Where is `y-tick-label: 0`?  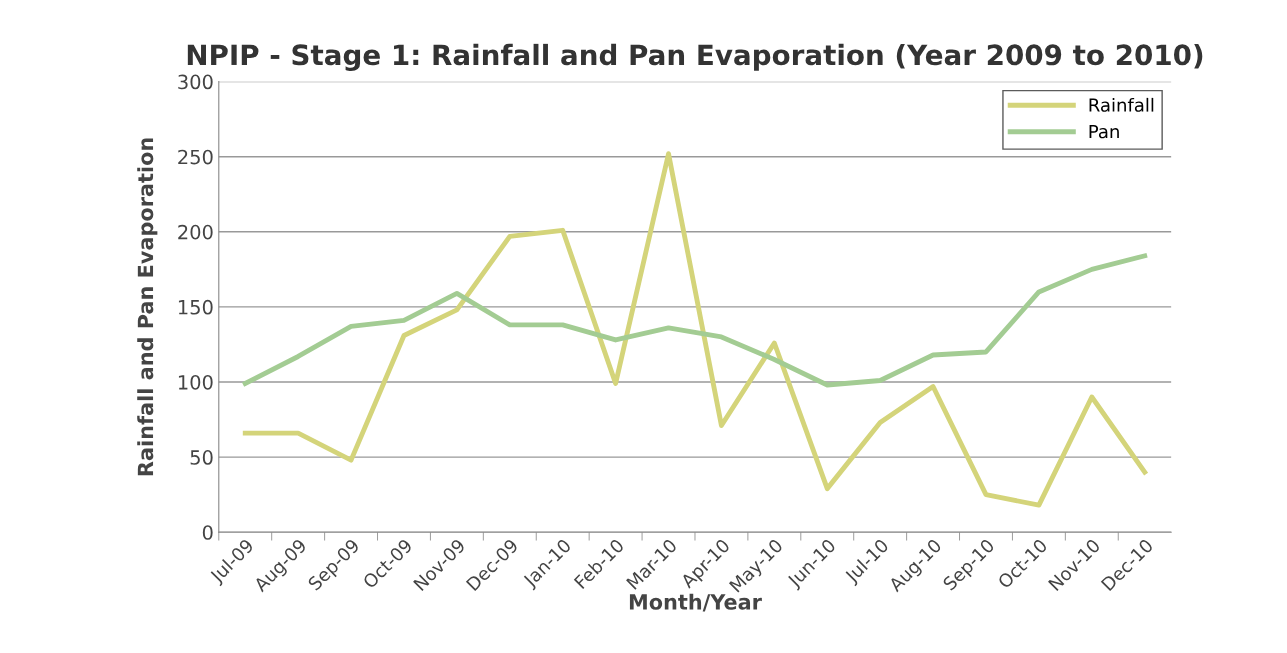 y-tick-label: 0 is located at coordinates (207, 532).